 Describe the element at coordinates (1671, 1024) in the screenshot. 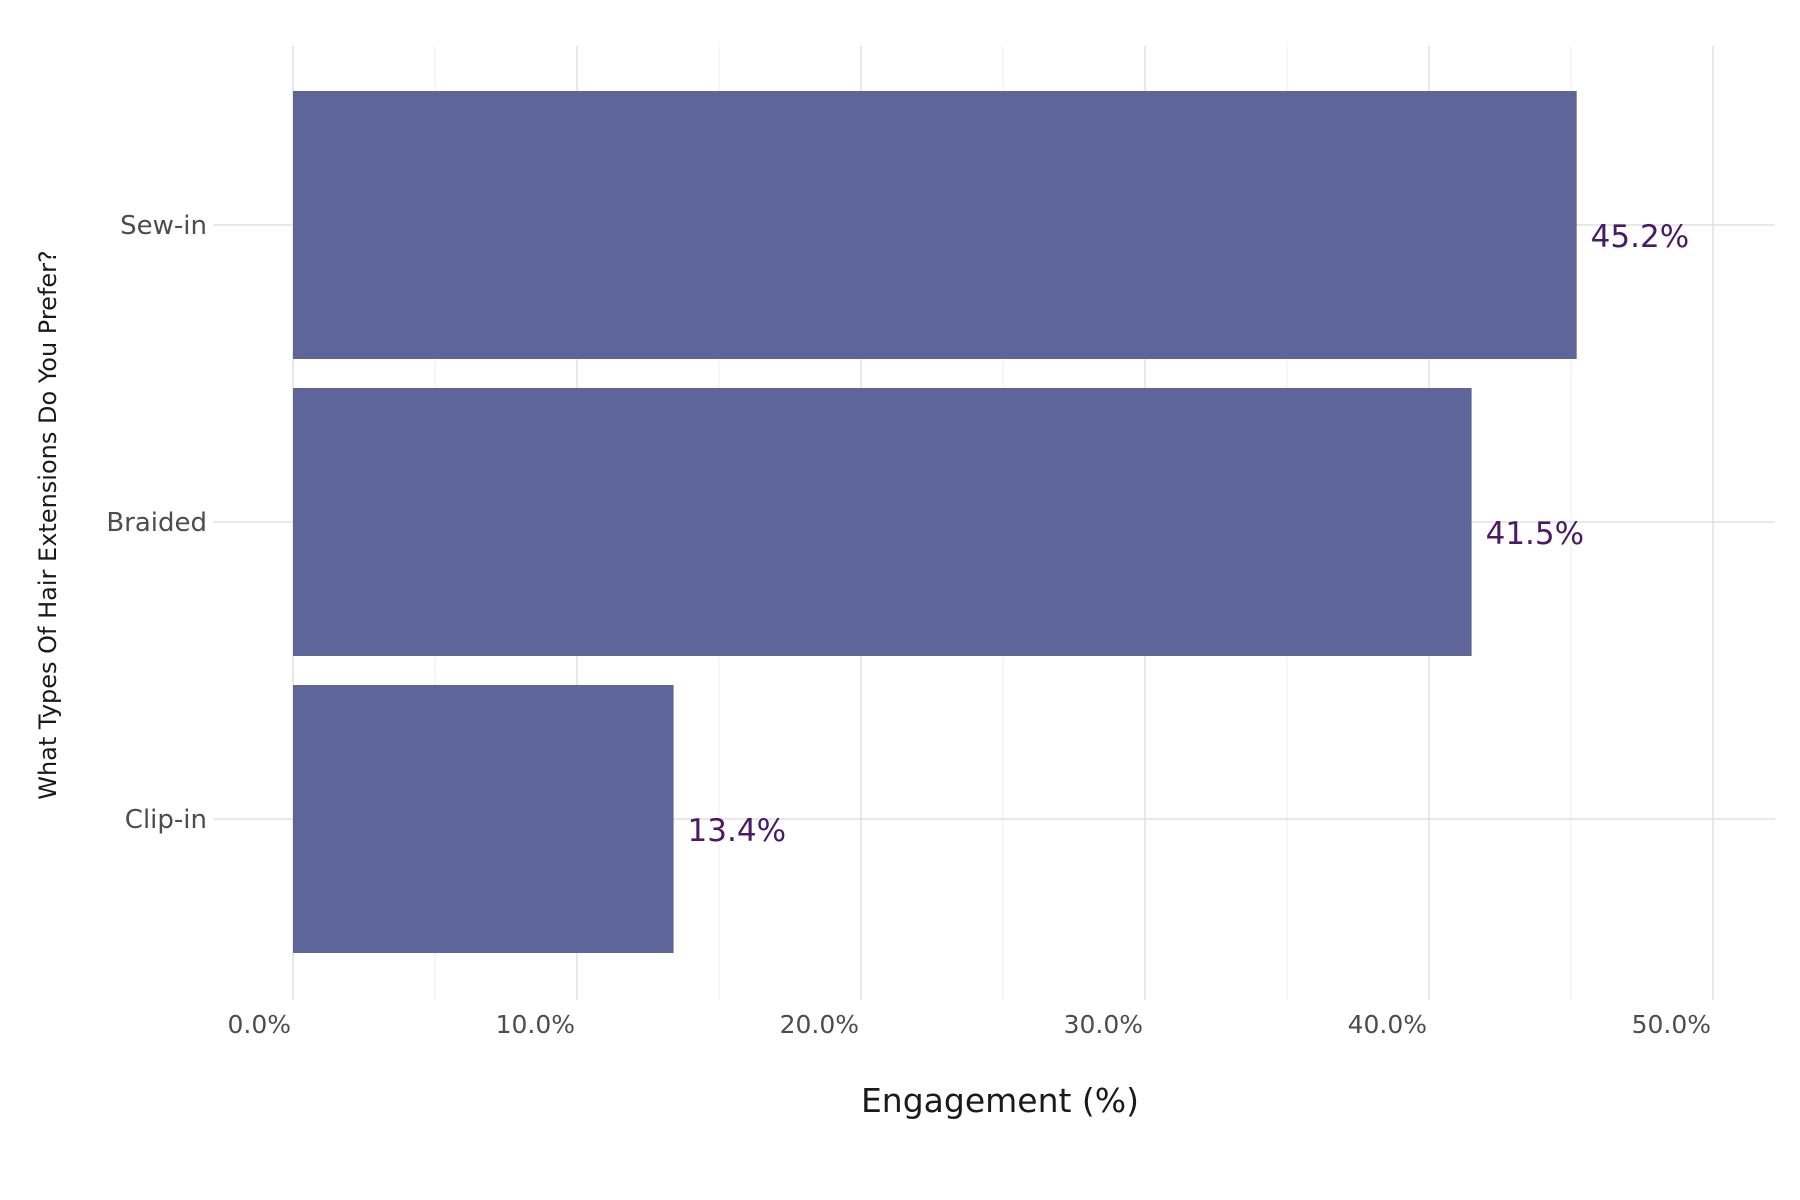

I see `x-tick-label: 50.0%` at that location.